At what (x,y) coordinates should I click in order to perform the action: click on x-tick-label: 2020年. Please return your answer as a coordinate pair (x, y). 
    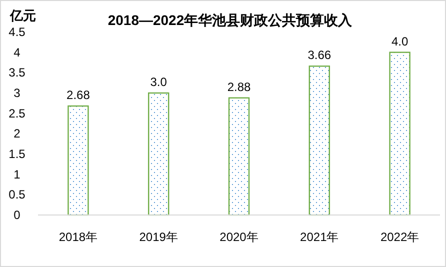
    Looking at the image, I should click on (239, 237).